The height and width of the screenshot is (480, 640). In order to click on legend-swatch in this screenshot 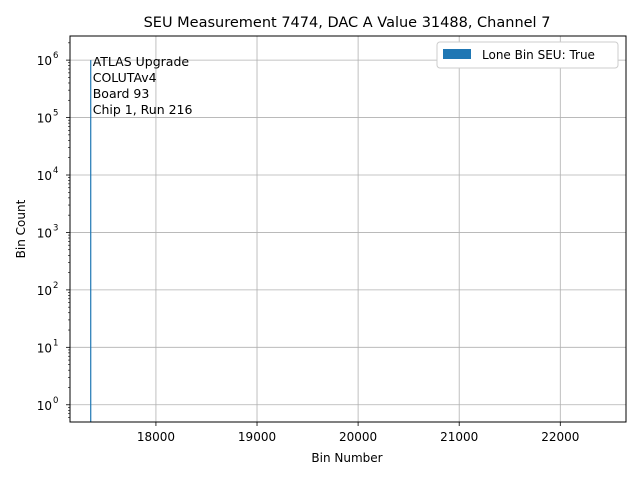, I will do `click(457, 54)`.